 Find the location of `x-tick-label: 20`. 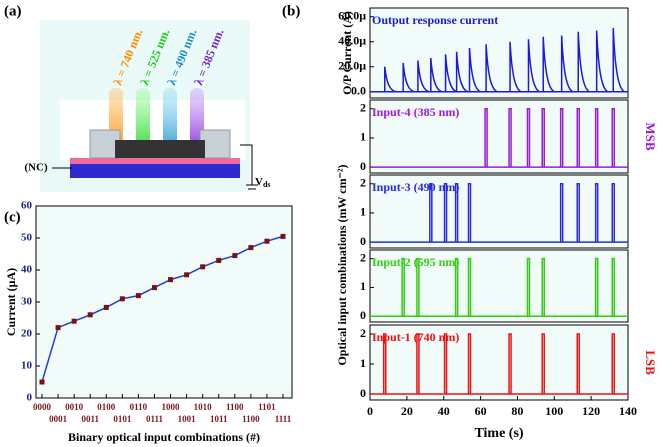

x-tick-label: 20 is located at coordinates (407, 411).